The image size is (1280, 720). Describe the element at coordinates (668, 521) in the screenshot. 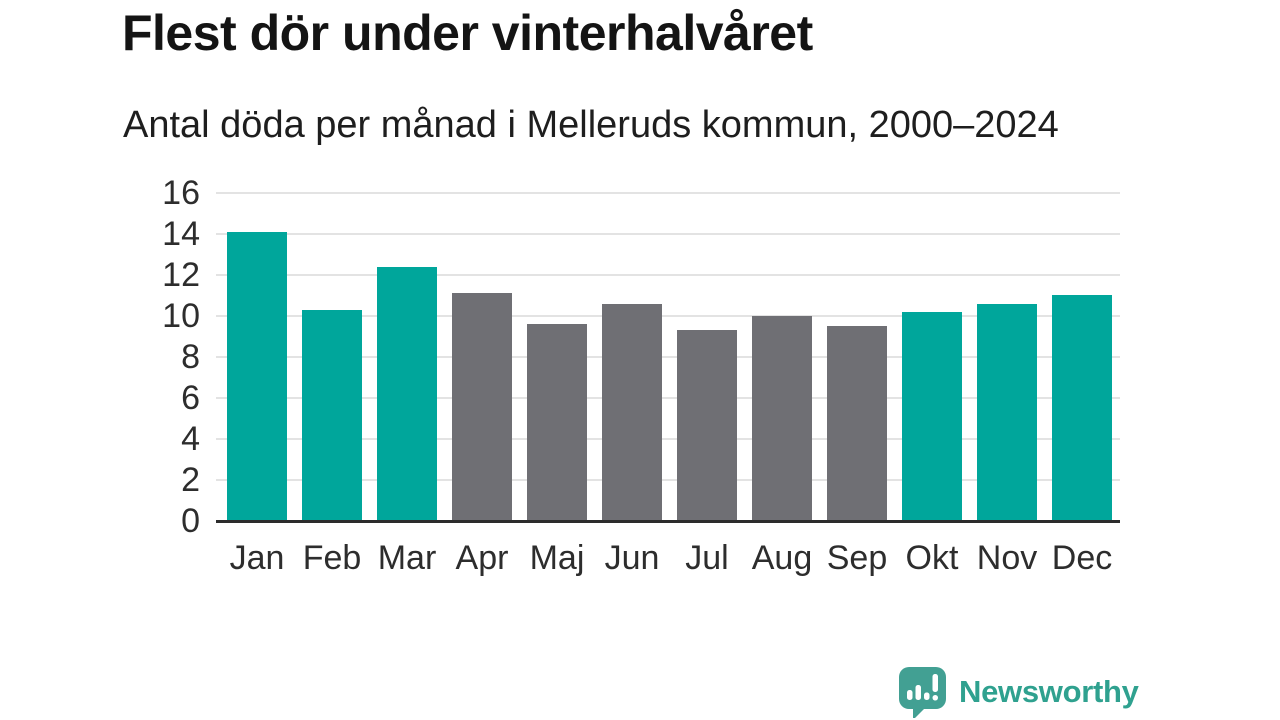

I see `x-axis-line` at that location.